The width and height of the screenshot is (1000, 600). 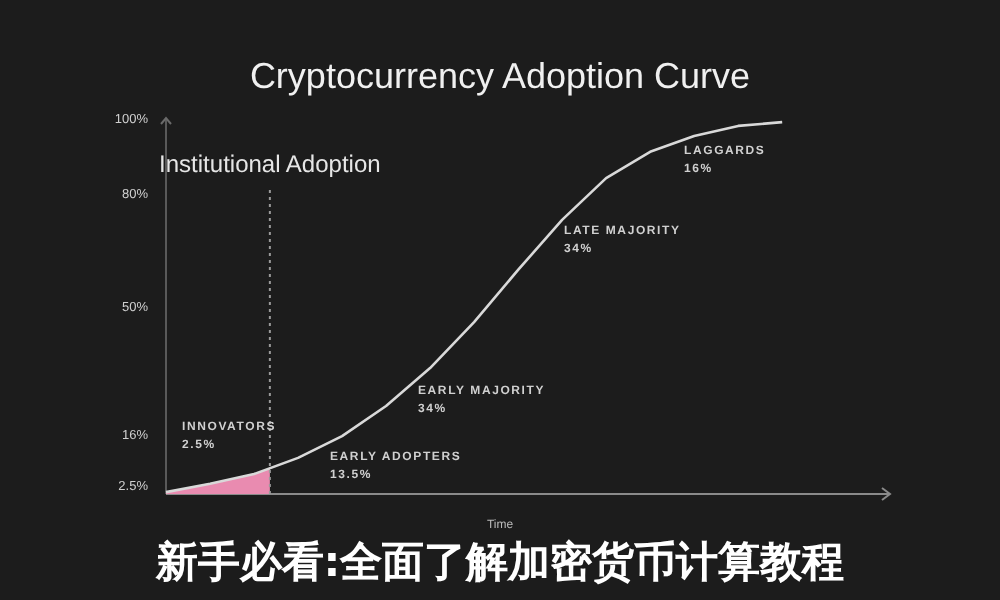 What do you see at coordinates (499, 562) in the screenshot?
I see `text: 新手必看:全面了解加密货币计算教程` at bounding box center [499, 562].